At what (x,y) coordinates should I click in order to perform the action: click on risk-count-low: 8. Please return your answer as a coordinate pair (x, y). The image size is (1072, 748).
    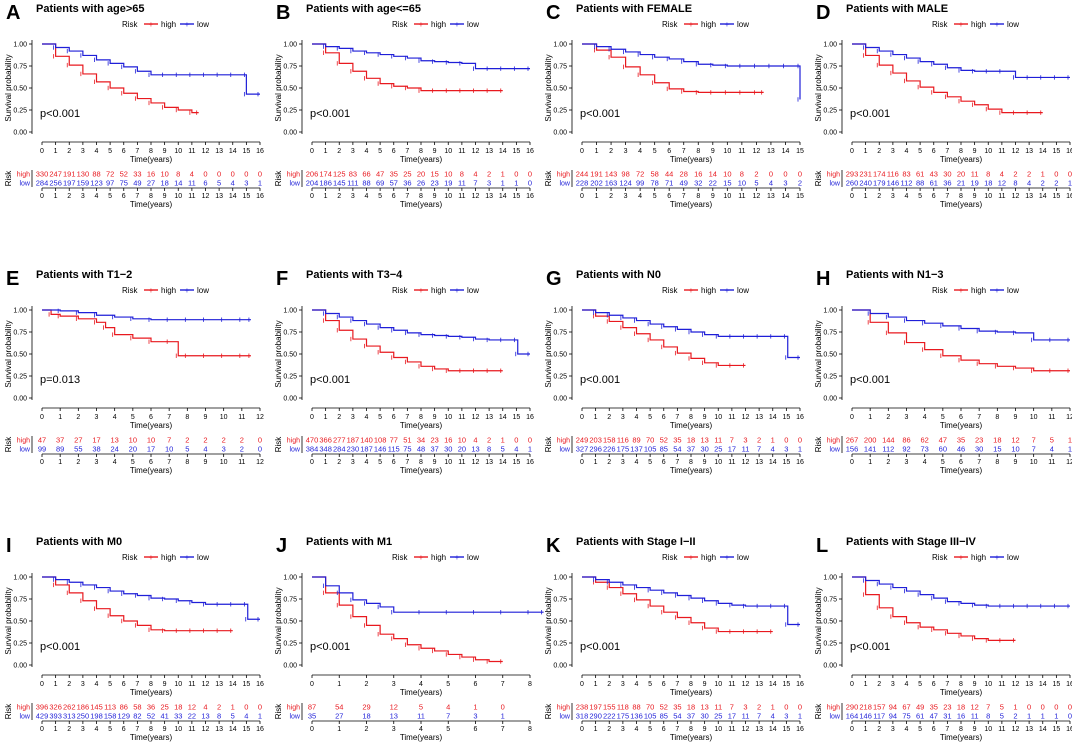
    Looking at the image, I should click on (988, 716).